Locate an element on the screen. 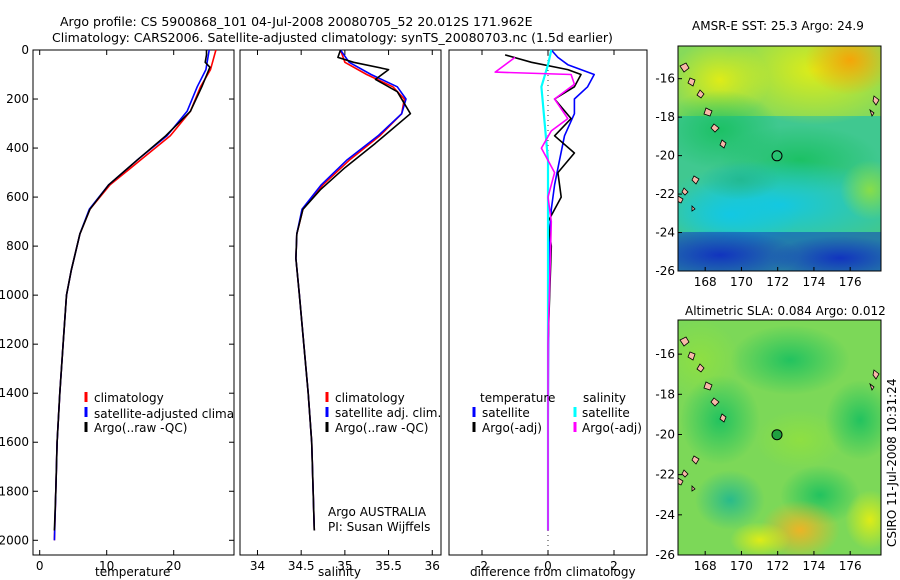  legend-diff-t-satellite: satellite is located at coordinates (506, 413).